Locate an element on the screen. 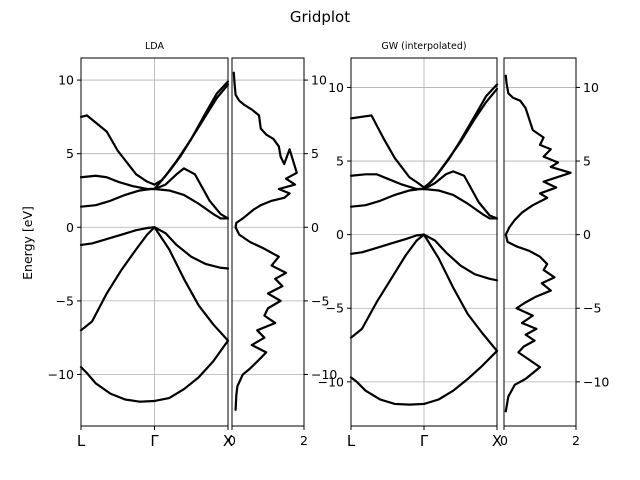 The image size is (640, 480). figure-title: Gridplot is located at coordinates (320, 17).